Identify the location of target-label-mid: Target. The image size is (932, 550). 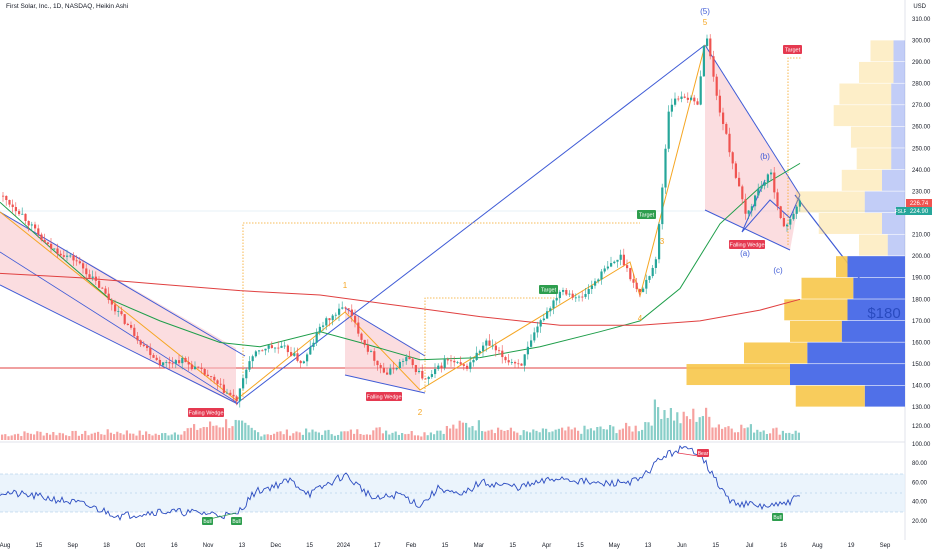
(647, 216).